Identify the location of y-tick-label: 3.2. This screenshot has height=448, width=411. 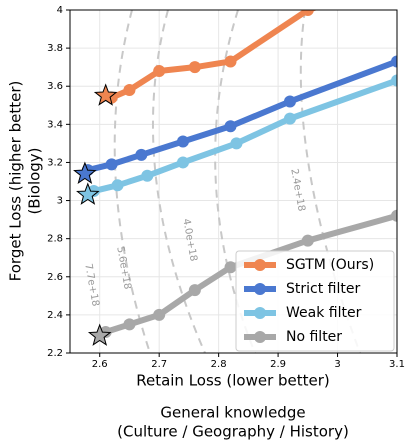
(55, 162).